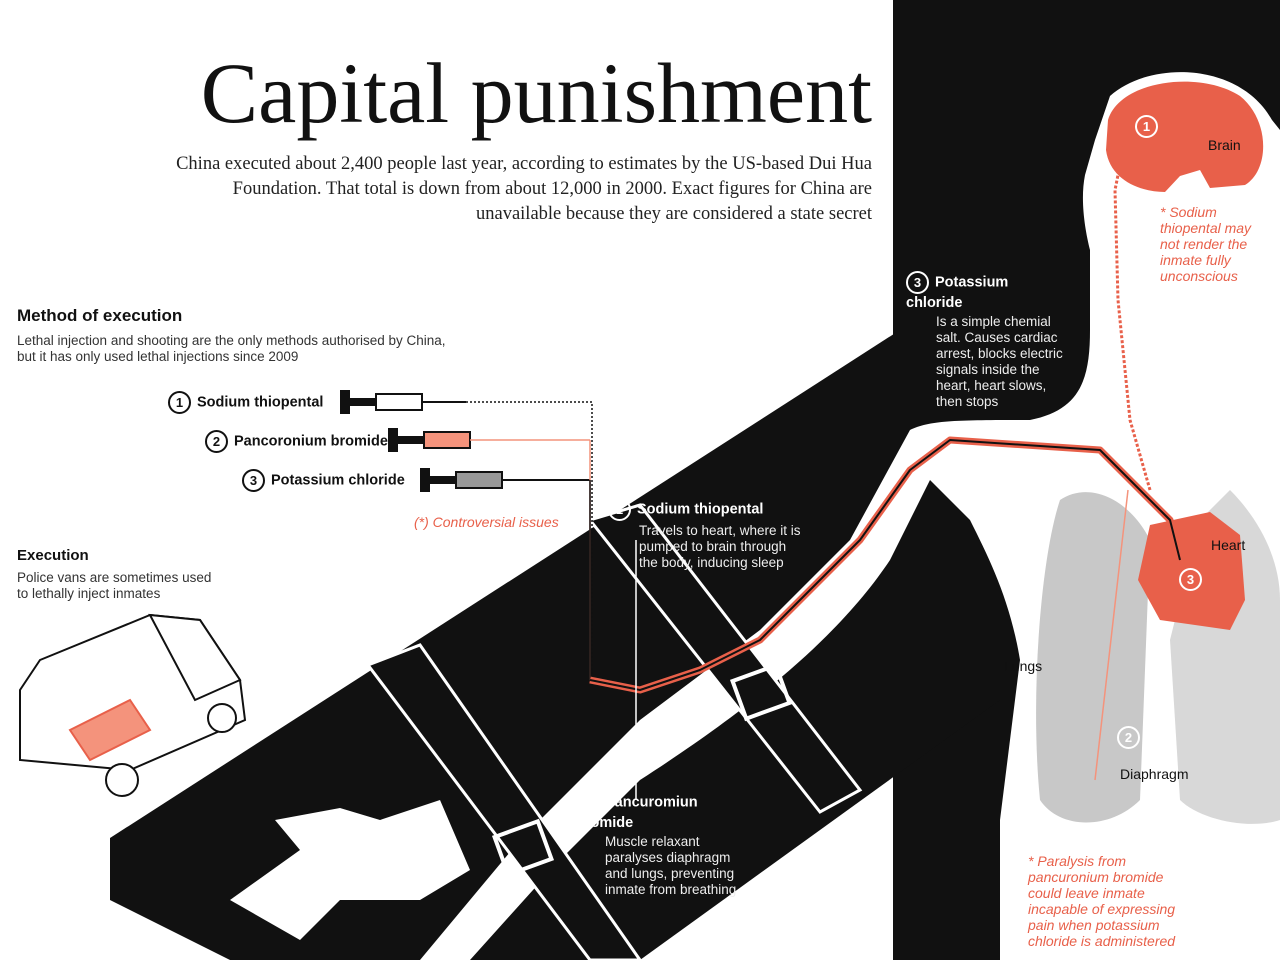 The image size is (1280, 960). I want to click on route-to-diaphragm, so click(1111, 635).